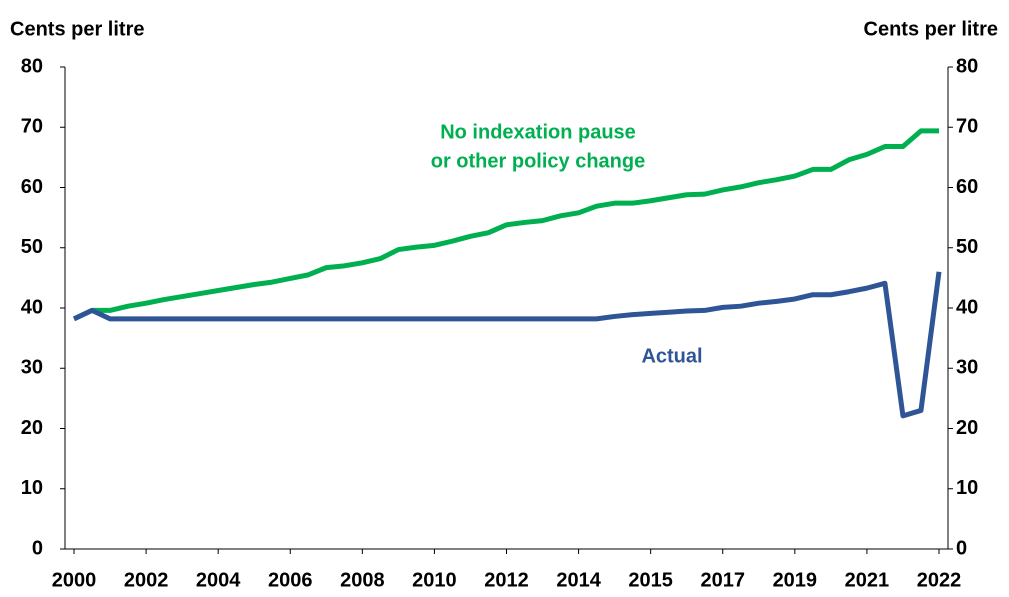  What do you see at coordinates (77, 29) in the screenshot?
I see `y-axis-label: Cents per litre` at bounding box center [77, 29].